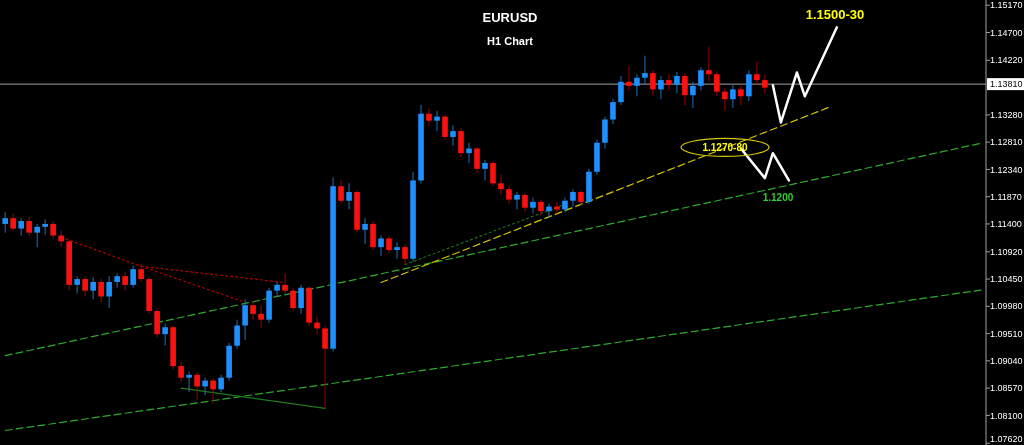 The height and width of the screenshot is (445, 1024). Describe the element at coordinates (1006, 333) in the screenshot. I see `y-tick-label: 1.09510` at that location.